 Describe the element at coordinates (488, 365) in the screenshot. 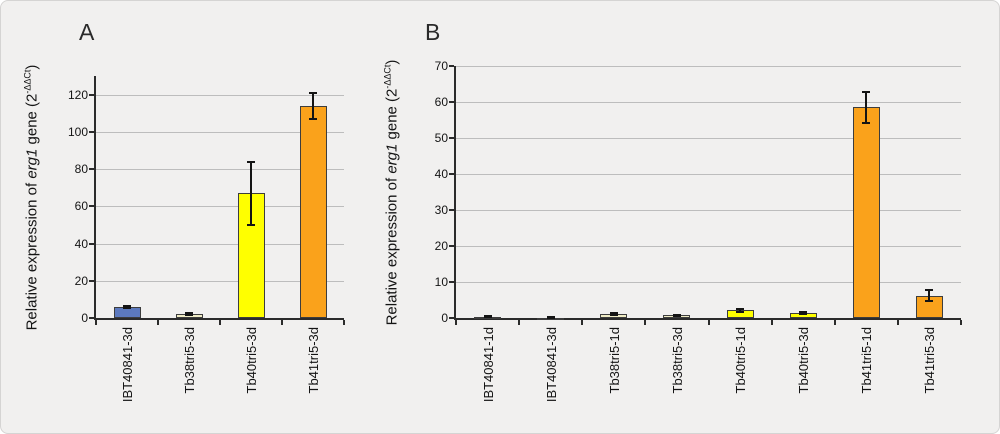

I see `x-category-label: IBT40841-1d` at that location.